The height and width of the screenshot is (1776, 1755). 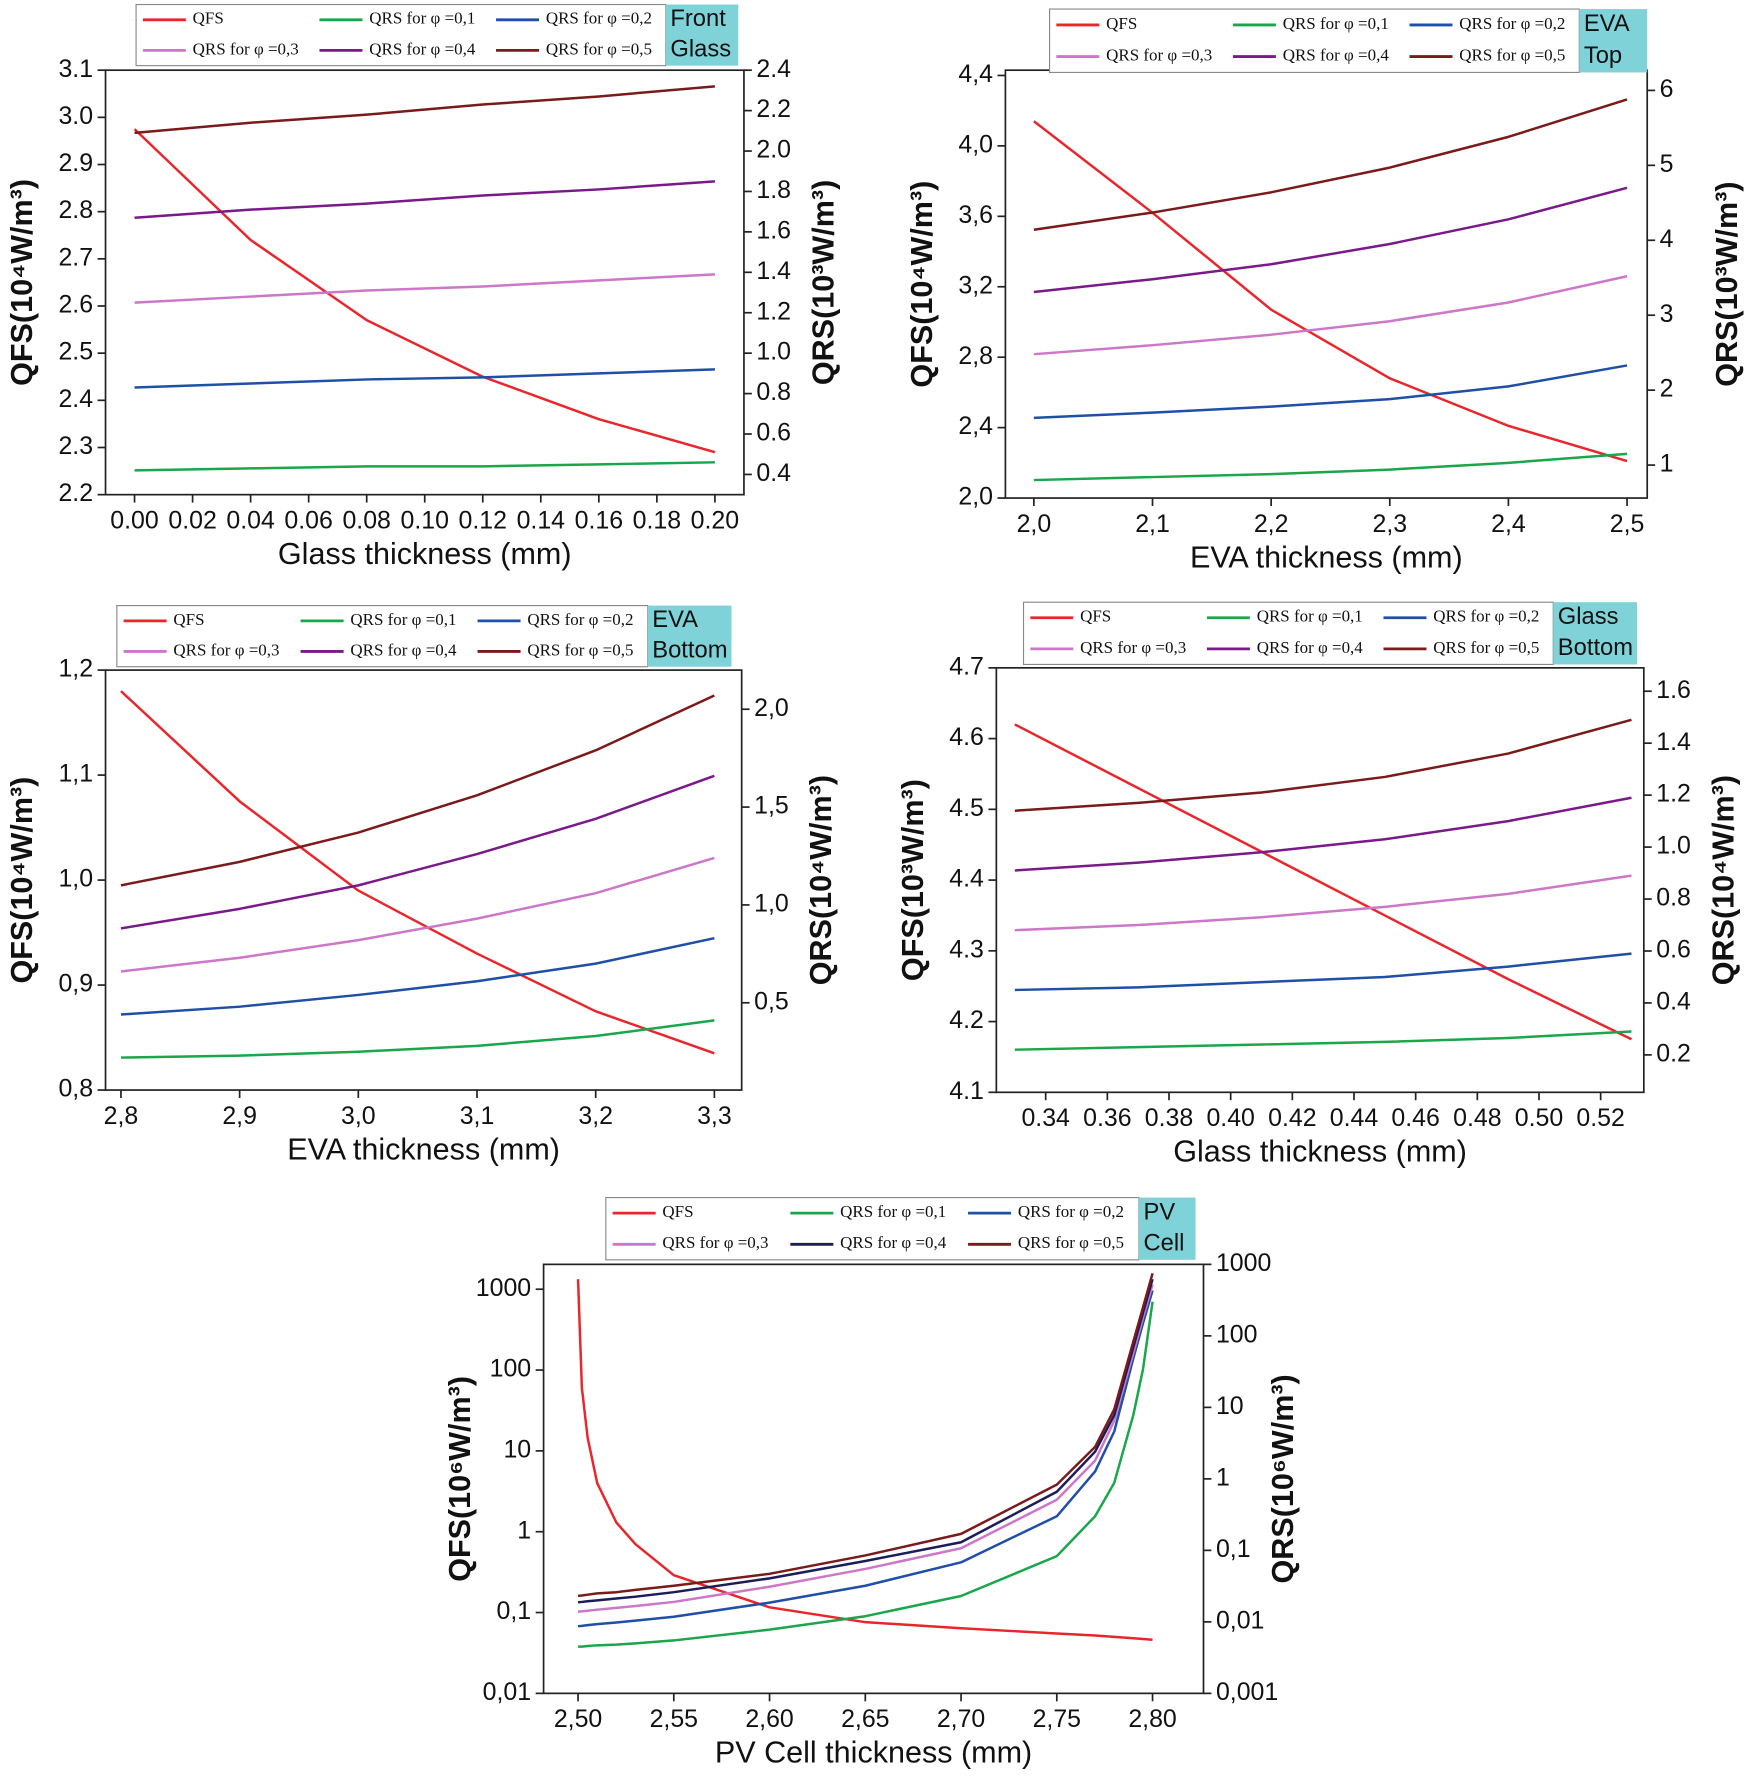 What do you see at coordinates (358, 1116) in the screenshot?
I see `x-tick-label: 3,0` at bounding box center [358, 1116].